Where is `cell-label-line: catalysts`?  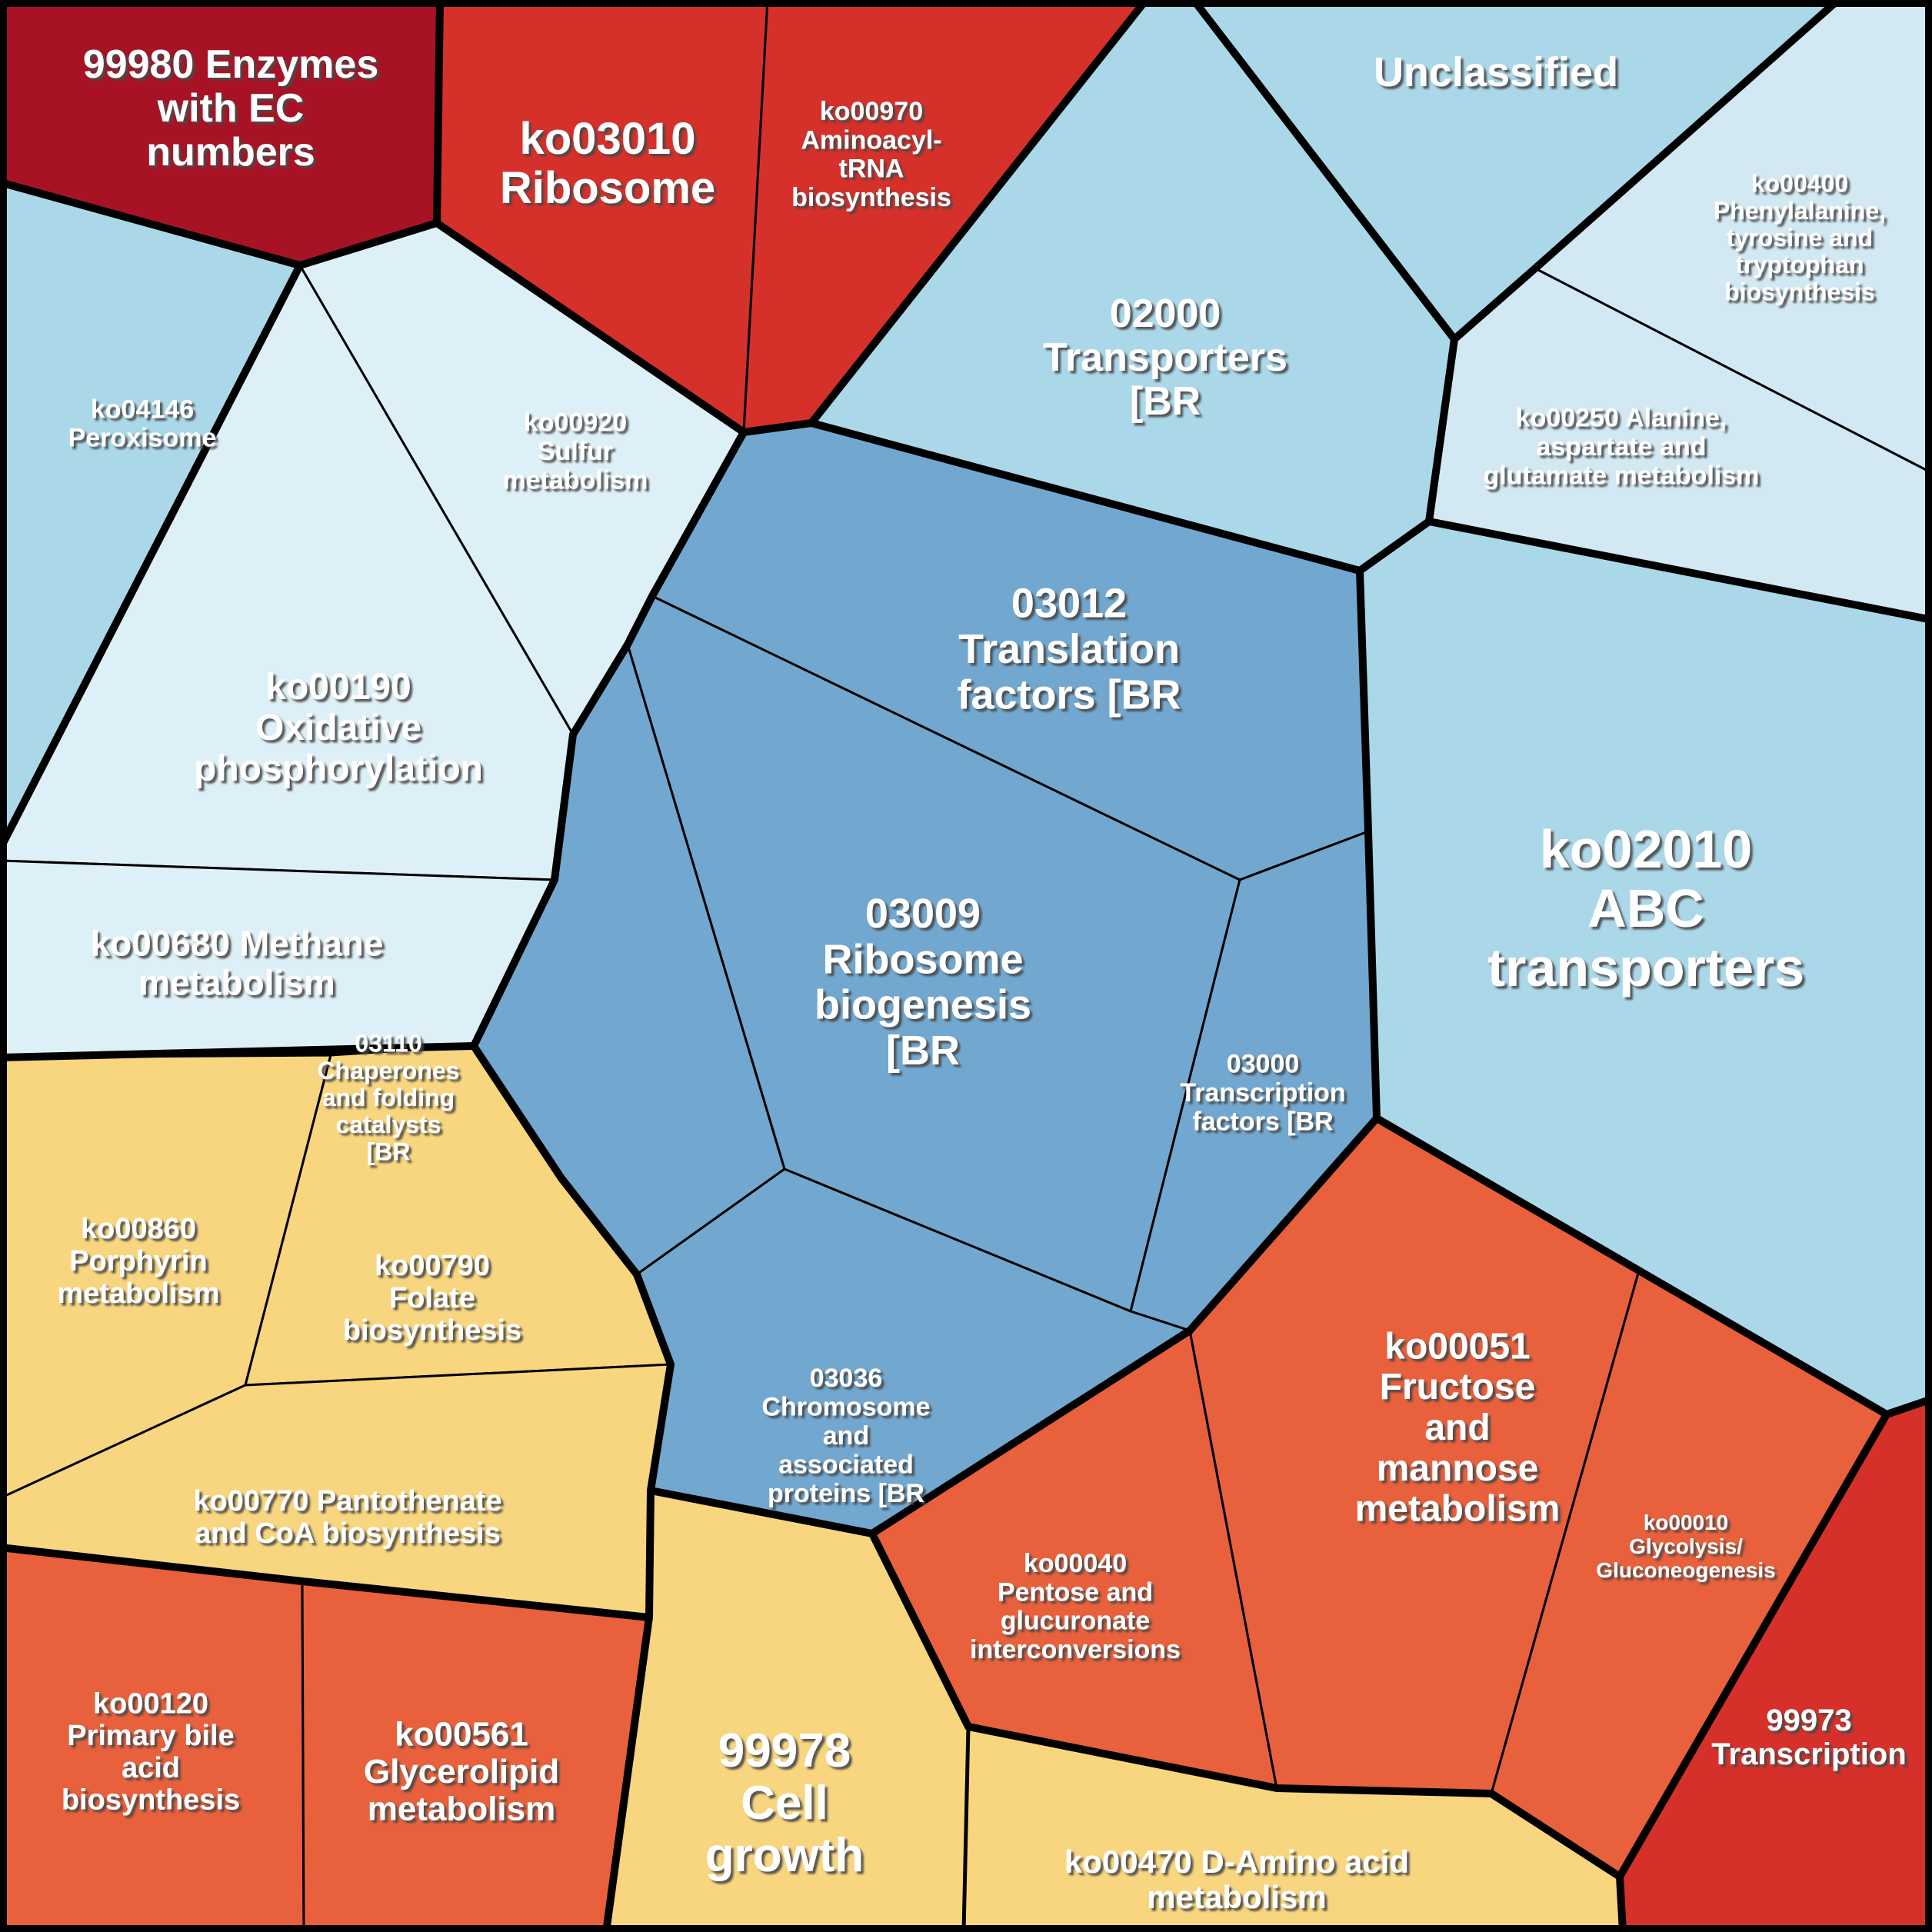
cell-label-line: catalysts is located at coordinates (388, 1124).